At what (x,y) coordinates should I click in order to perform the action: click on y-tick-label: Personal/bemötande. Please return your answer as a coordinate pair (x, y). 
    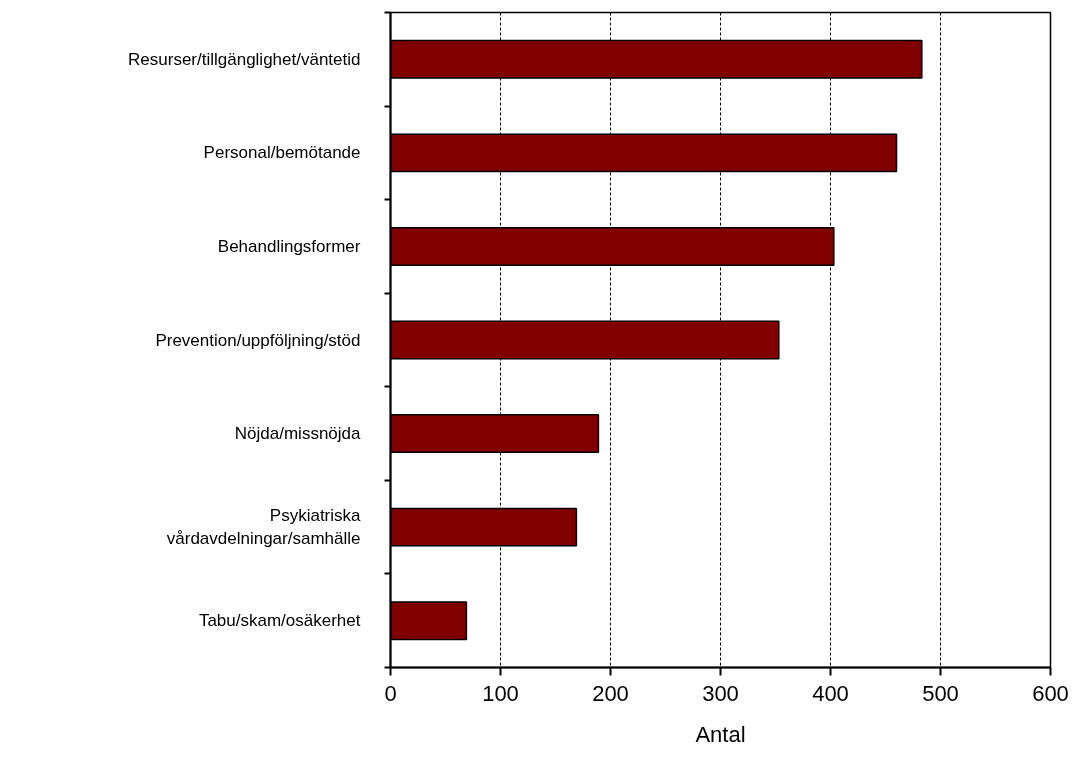
    Looking at the image, I should click on (282, 153).